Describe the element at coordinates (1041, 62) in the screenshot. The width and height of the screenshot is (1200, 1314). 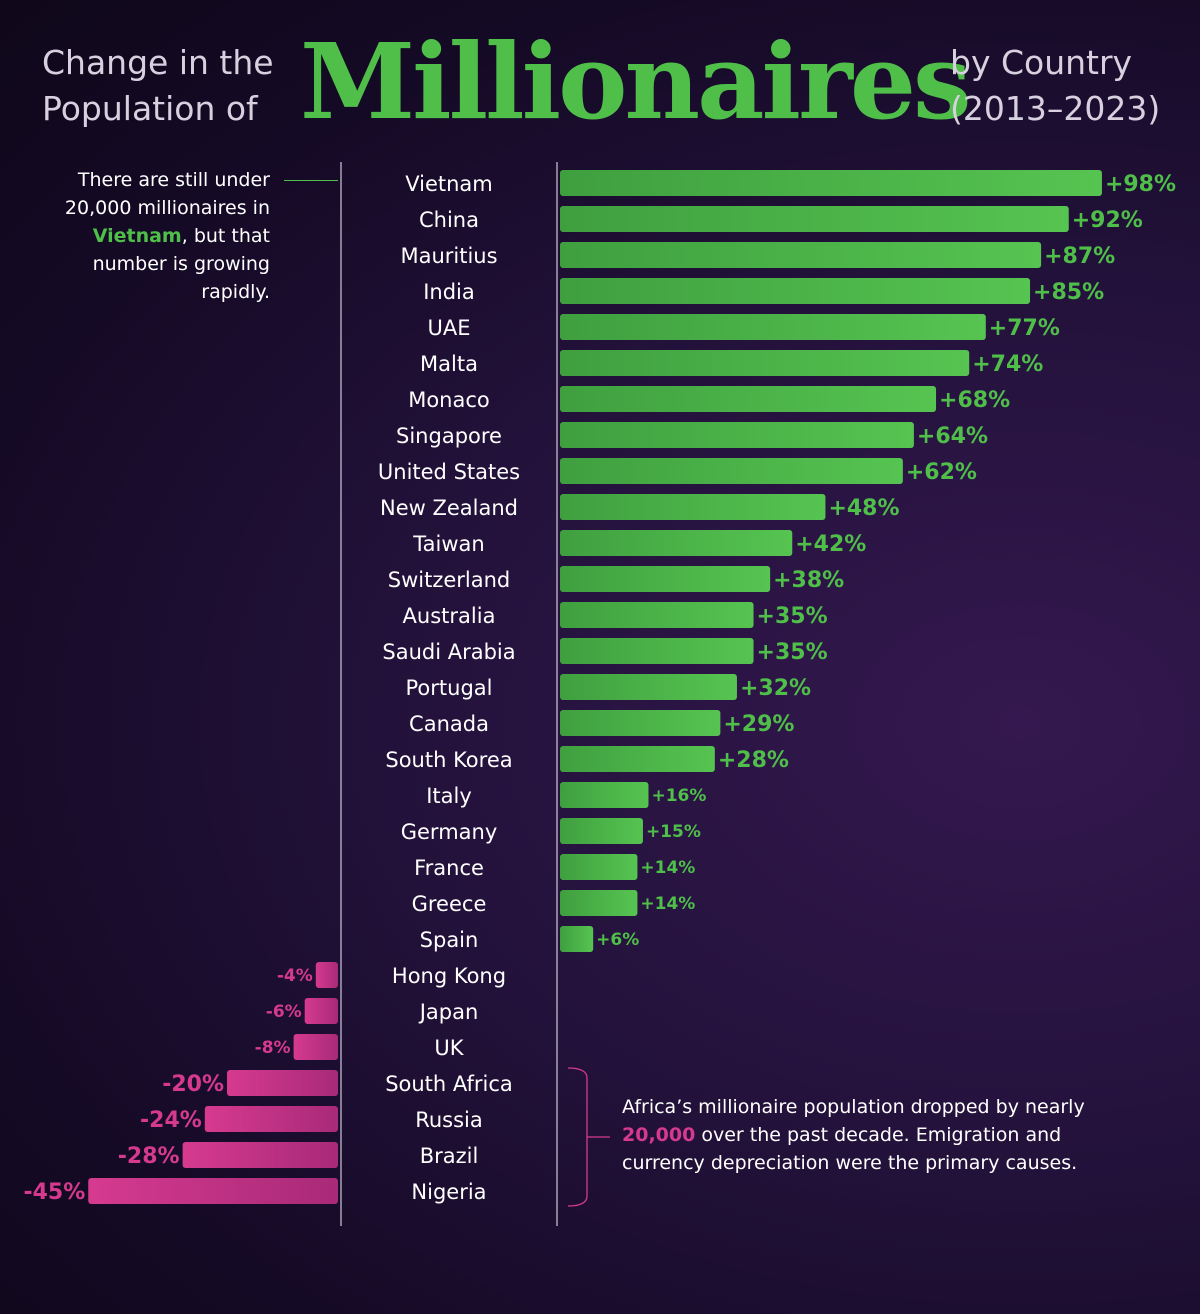
I see `title-right-line1: by Country` at that location.